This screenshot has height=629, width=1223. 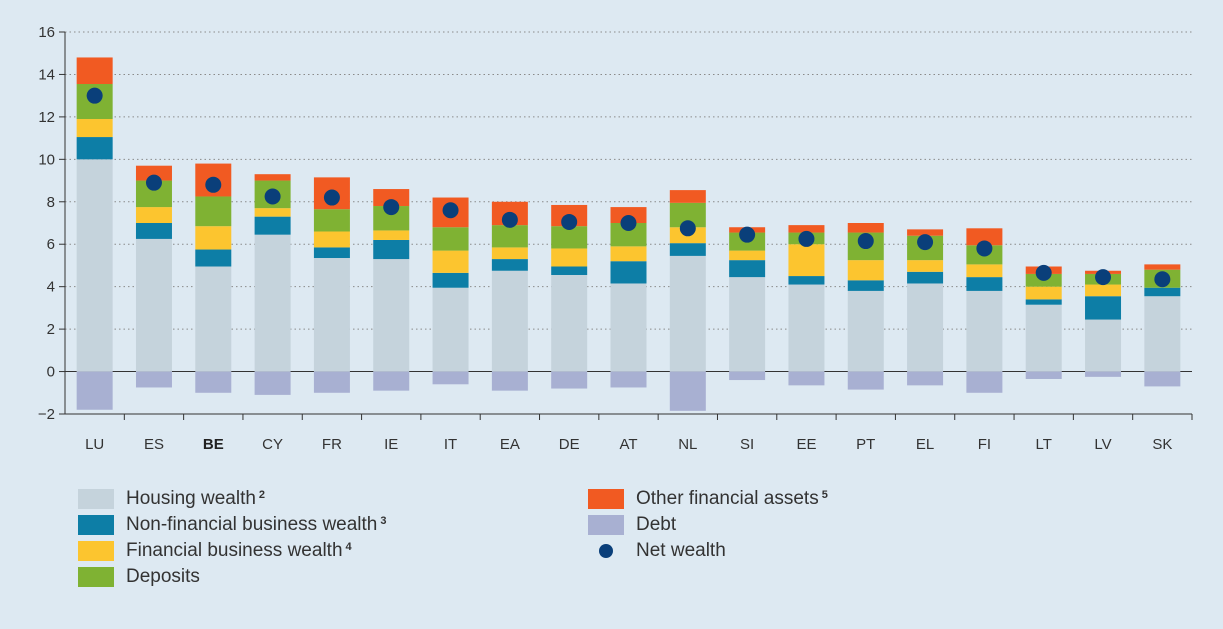 What do you see at coordinates (94, 265) in the screenshot?
I see `bar-housing-wealth-lu` at bounding box center [94, 265].